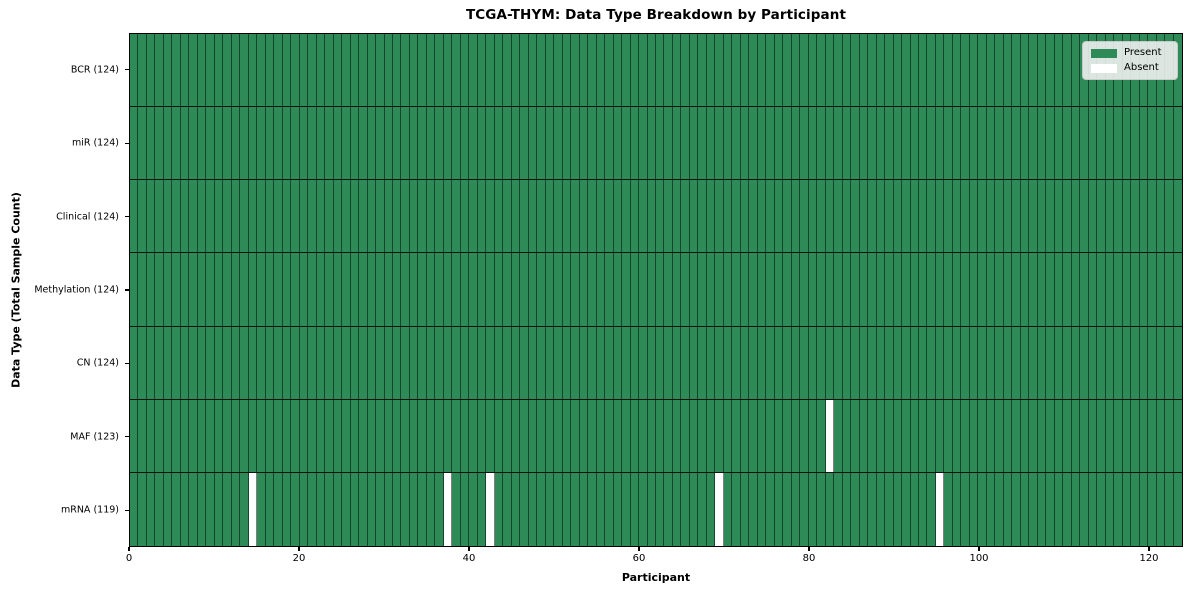 The width and height of the screenshot is (1200, 600). I want to click on heatmap-row-cn, so click(656, 363).